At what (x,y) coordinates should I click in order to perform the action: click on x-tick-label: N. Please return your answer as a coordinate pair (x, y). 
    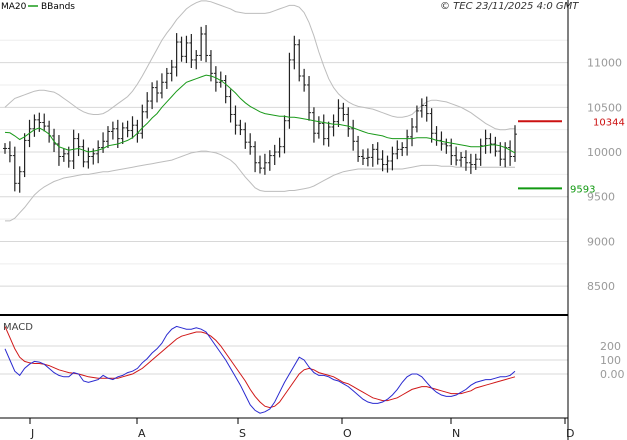
    Looking at the image, I should click on (456, 433).